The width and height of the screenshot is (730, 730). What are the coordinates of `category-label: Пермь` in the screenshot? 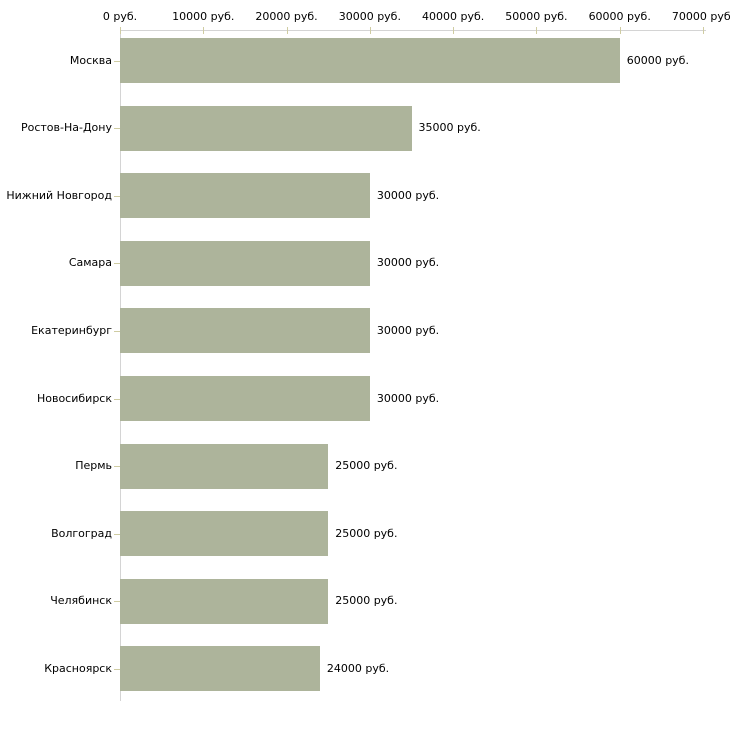 It's located at (93, 466).